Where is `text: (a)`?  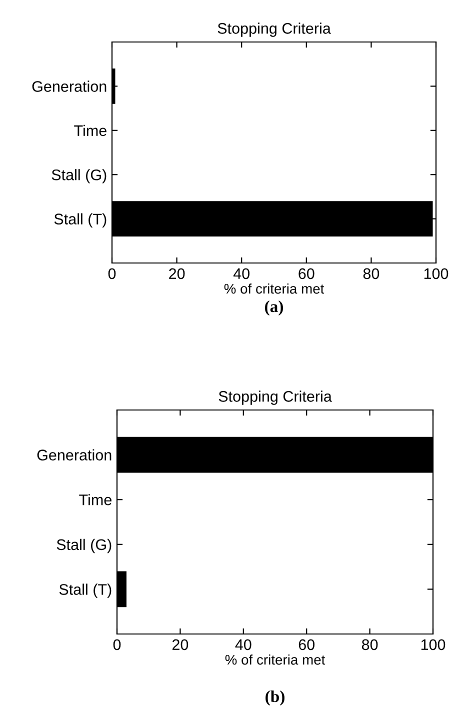 text: (a) is located at coordinates (274, 308).